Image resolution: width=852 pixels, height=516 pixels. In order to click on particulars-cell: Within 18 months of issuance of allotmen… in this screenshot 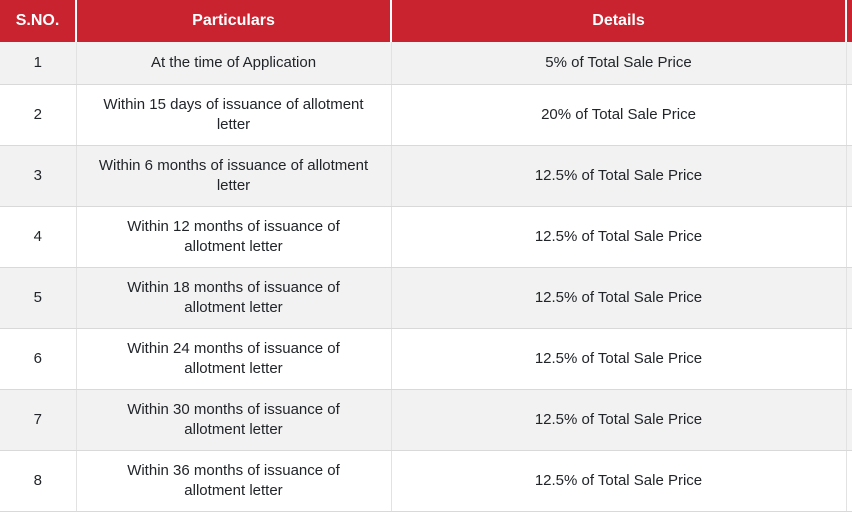, I will do `click(233, 298)`.